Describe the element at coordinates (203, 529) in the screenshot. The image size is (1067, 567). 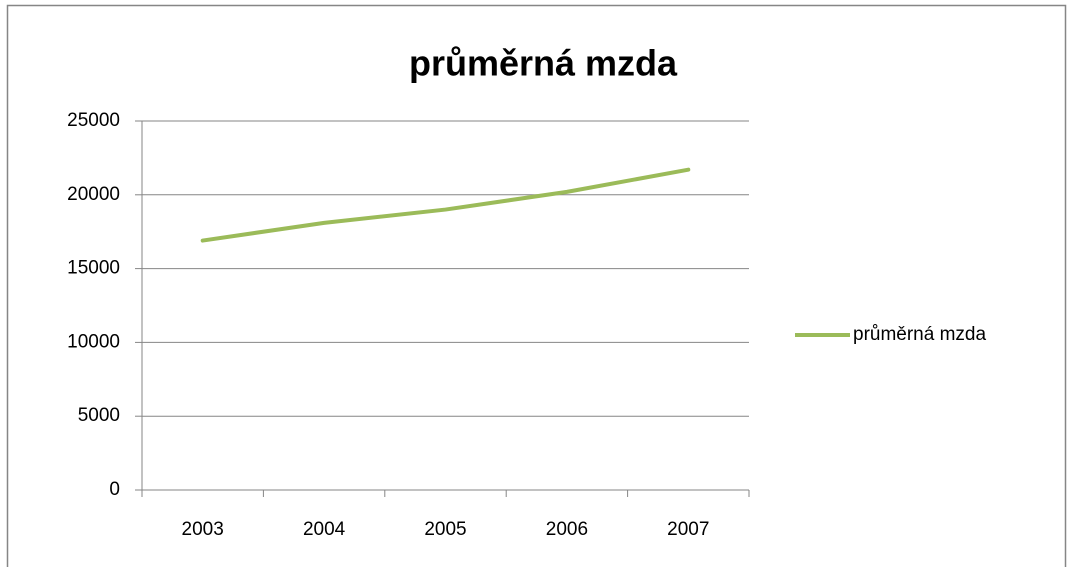
I see `x-tick-label: 2003` at that location.